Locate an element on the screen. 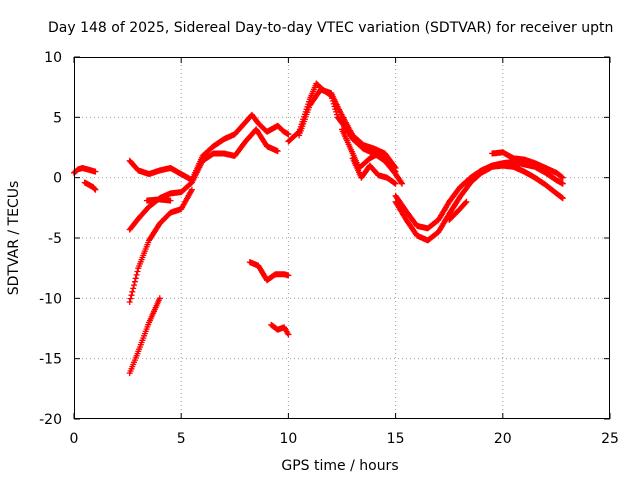 The height and width of the screenshot is (480, 640). y-tick-label: -10 is located at coordinates (50, 299).